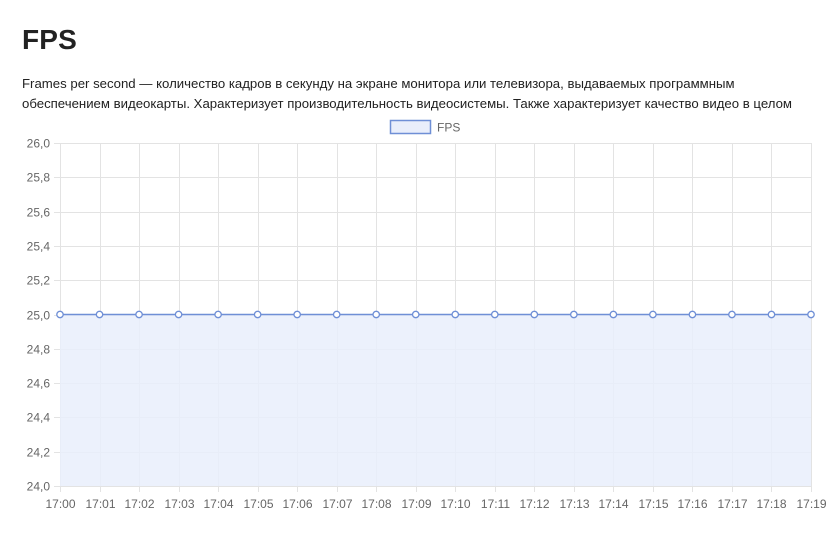 The height and width of the screenshot is (546, 837). I want to click on x-tick-label: 17:01, so click(100, 504).